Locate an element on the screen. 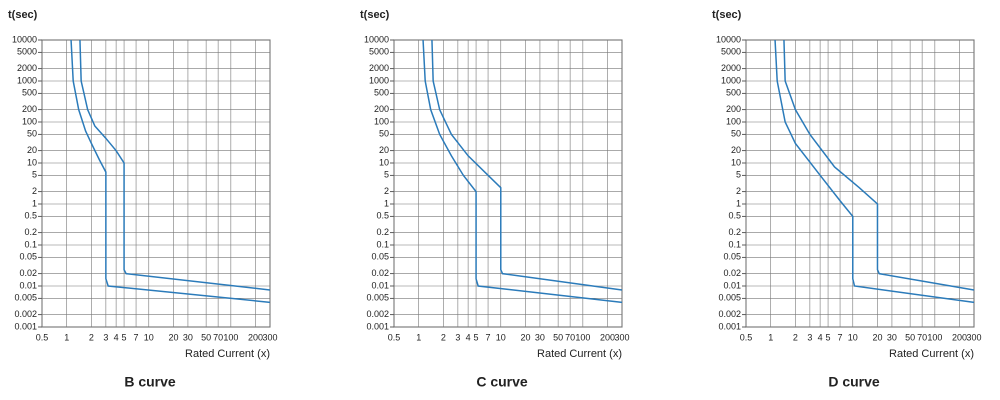  chart-caption: D curve is located at coordinates (854, 382).